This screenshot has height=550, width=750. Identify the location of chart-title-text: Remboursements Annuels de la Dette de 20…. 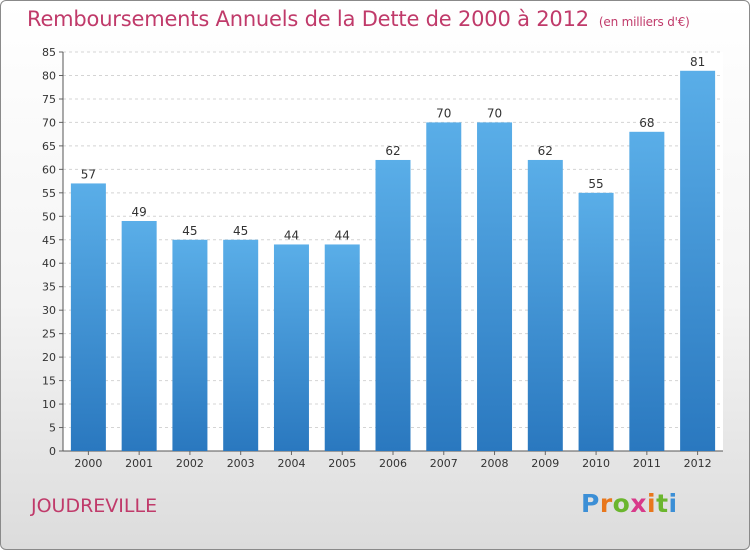
(308, 19).